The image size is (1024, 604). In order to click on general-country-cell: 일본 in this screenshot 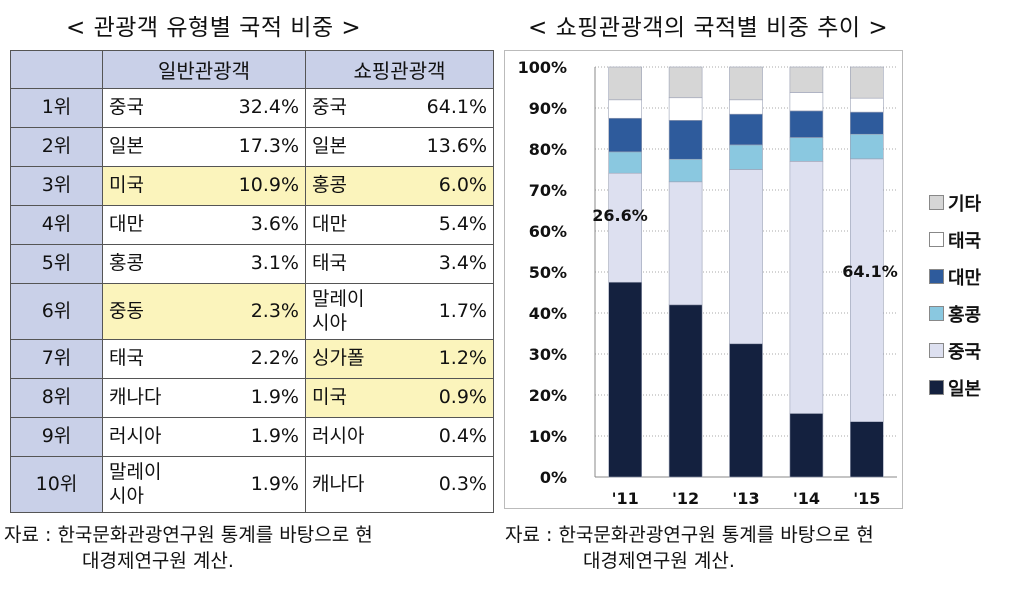, I will do `click(150, 147)`.